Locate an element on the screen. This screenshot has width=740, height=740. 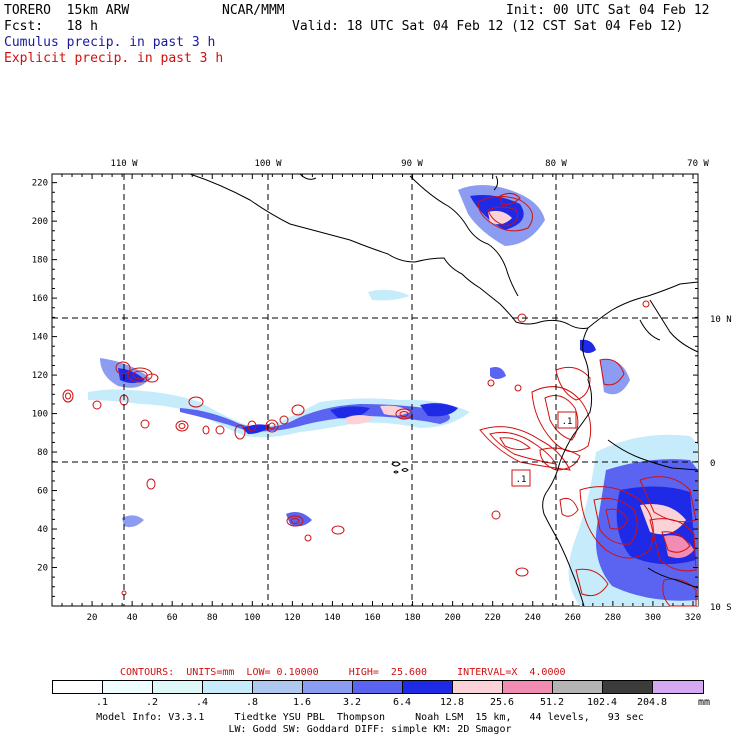
legend-value-label: 6.4 is located at coordinates (402, 702).